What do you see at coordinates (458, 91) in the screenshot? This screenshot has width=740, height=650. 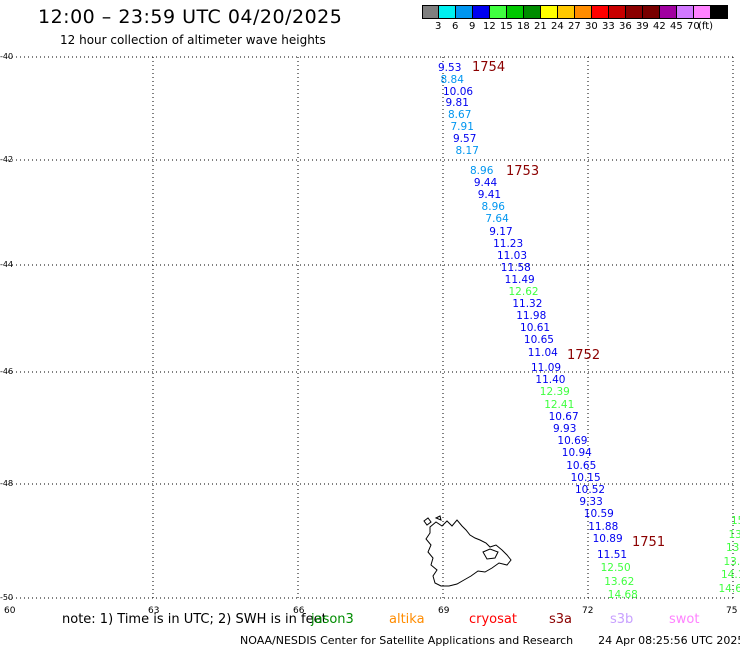 I see `wave-height-reading: 10.06` at bounding box center [458, 91].